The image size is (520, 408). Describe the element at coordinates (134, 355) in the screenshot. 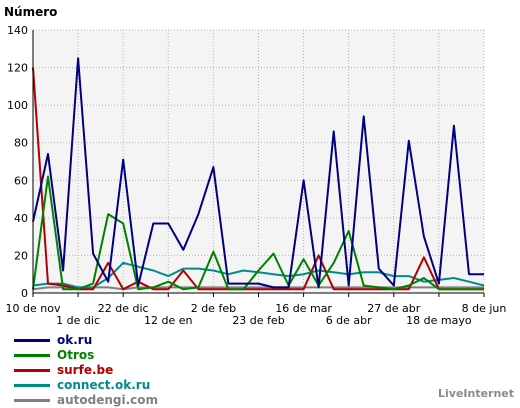

I see `legend-item-otros: Otros` at that location.